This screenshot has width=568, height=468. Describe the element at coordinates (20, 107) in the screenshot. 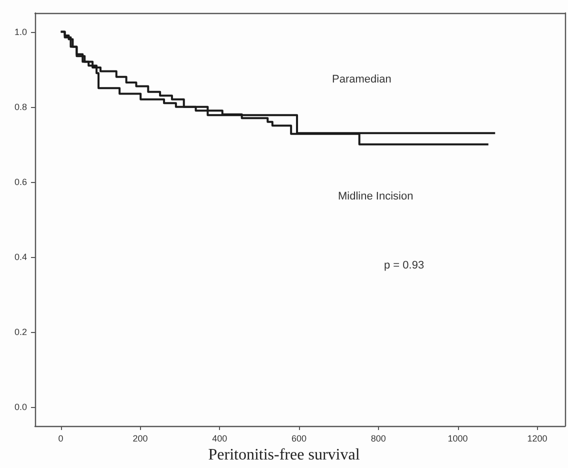

I see `y-tick-label: 0.8` at that location.